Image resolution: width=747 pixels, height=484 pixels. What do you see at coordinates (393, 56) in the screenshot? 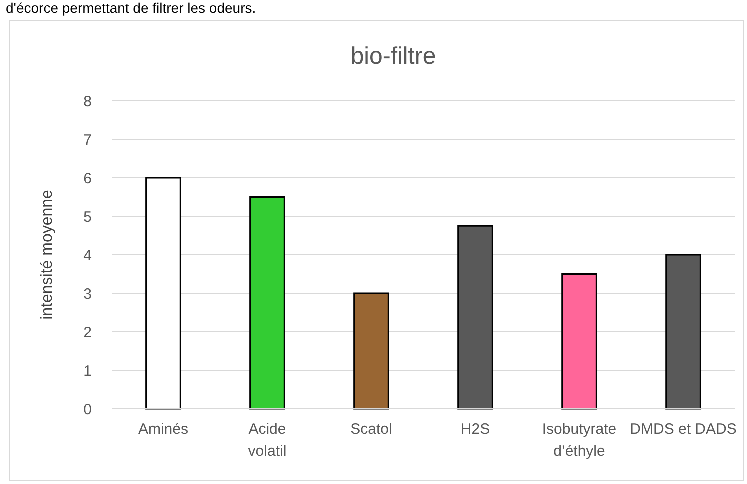
I see `chart-title: bio-filtre` at bounding box center [393, 56].